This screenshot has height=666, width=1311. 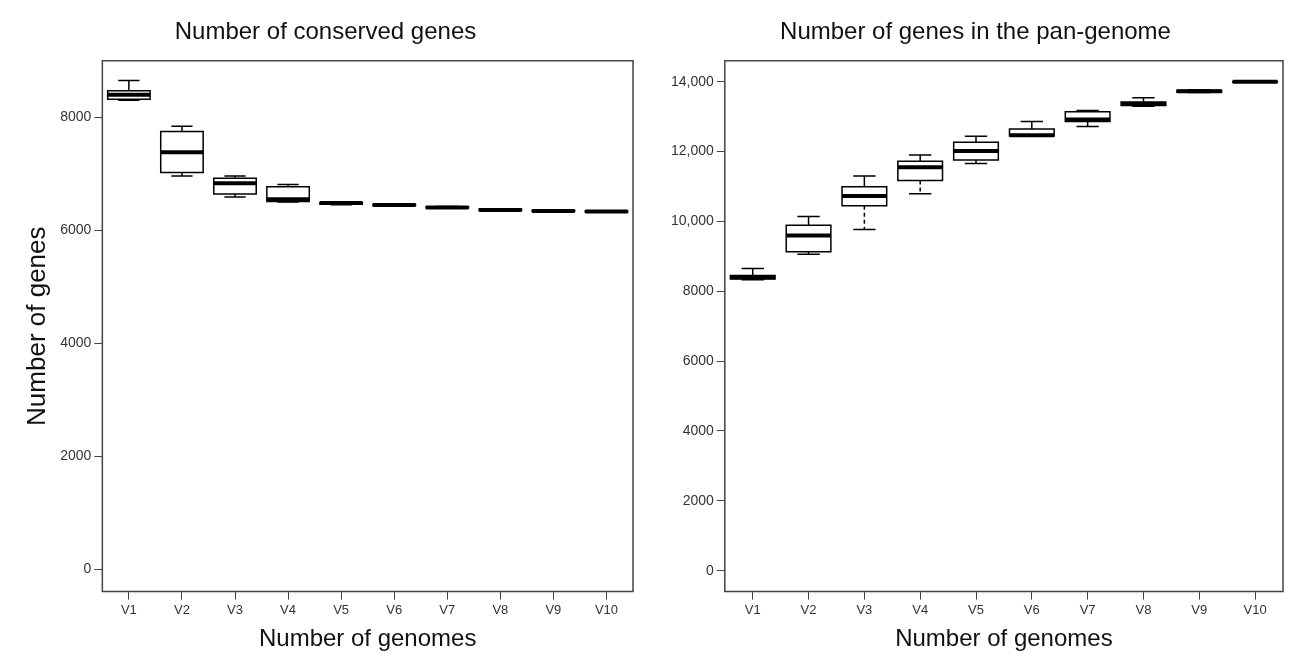 I want to click on y-tick-label: 10,000, so click(x=692, y=220).